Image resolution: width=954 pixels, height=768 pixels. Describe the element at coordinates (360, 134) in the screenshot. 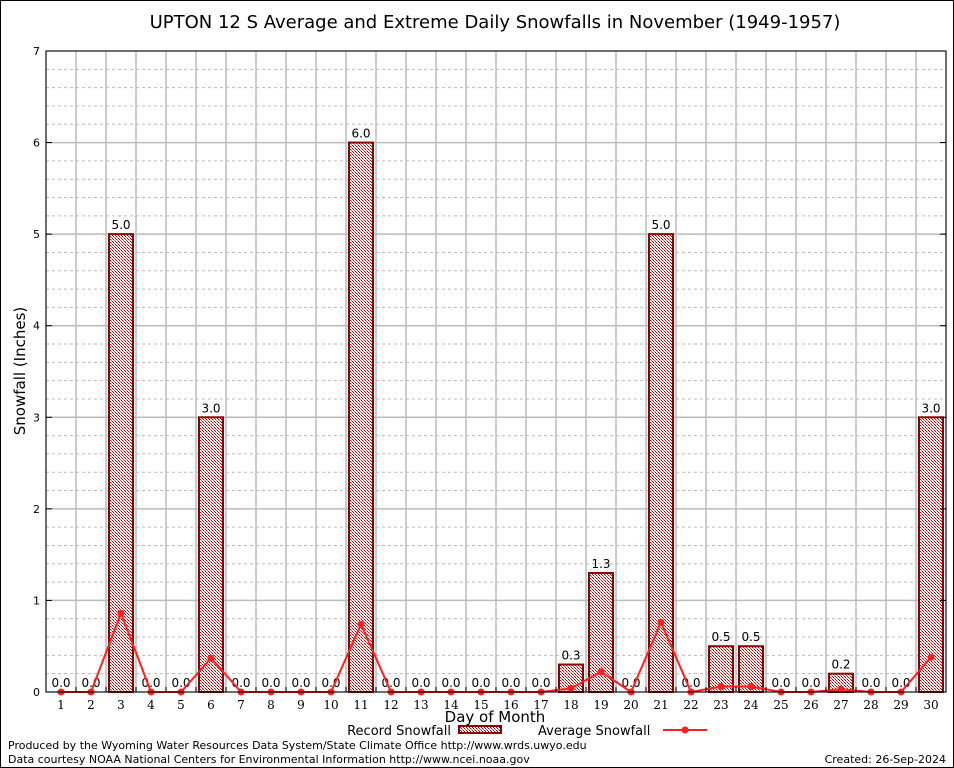

I see `data-label: 6.0` at that location.